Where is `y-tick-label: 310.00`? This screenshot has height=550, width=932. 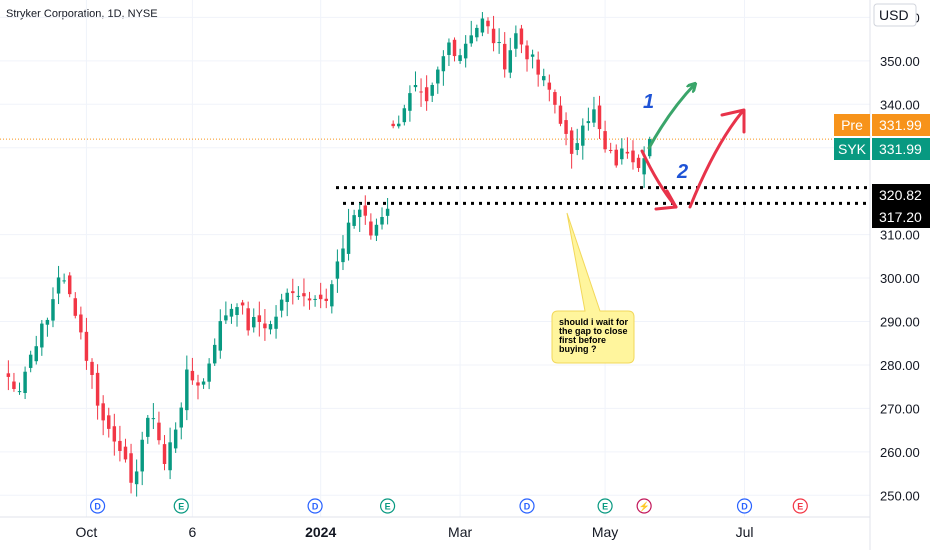
y-tick-label: 310.00 is located at coordinates (900, 235).